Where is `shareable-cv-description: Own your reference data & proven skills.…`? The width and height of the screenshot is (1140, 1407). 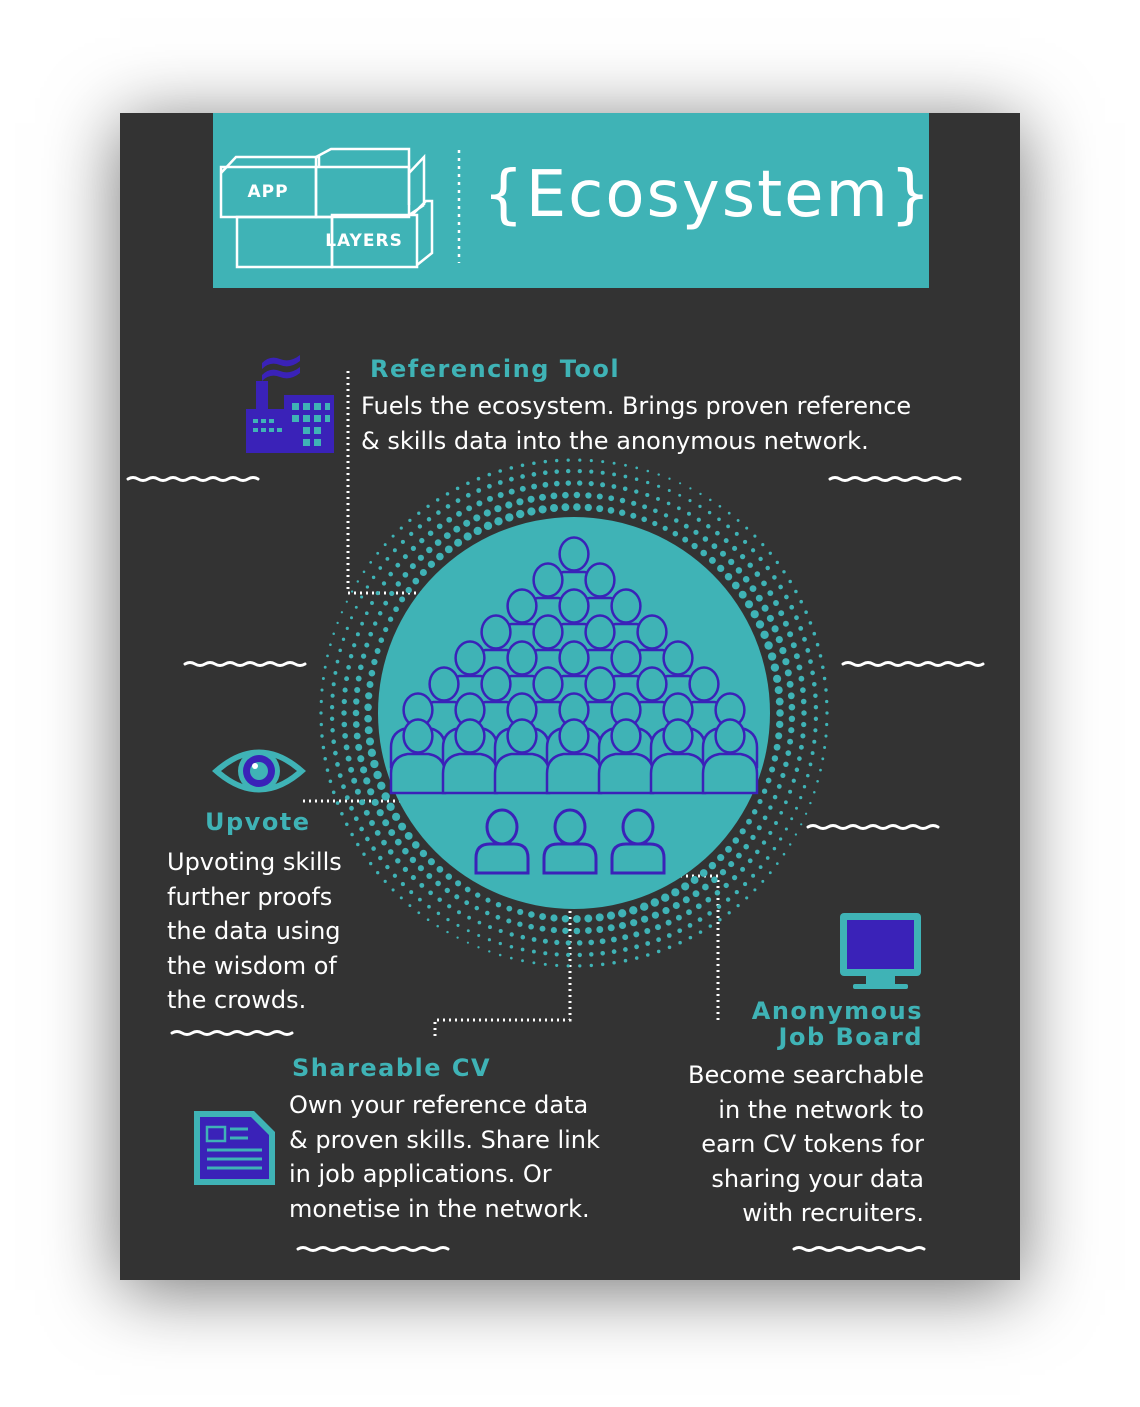 shareable-cv-description: Own your reference data & proven skills.… is located at coordinates (444, 1157).